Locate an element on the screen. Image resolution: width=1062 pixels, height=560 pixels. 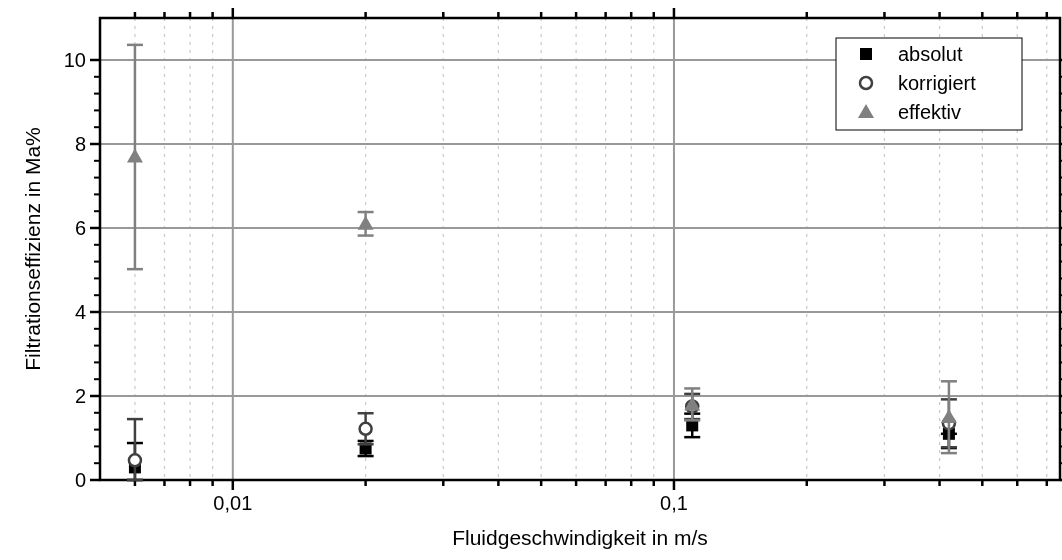
y-tick-label: 4 is located at coordinates (80, 312).